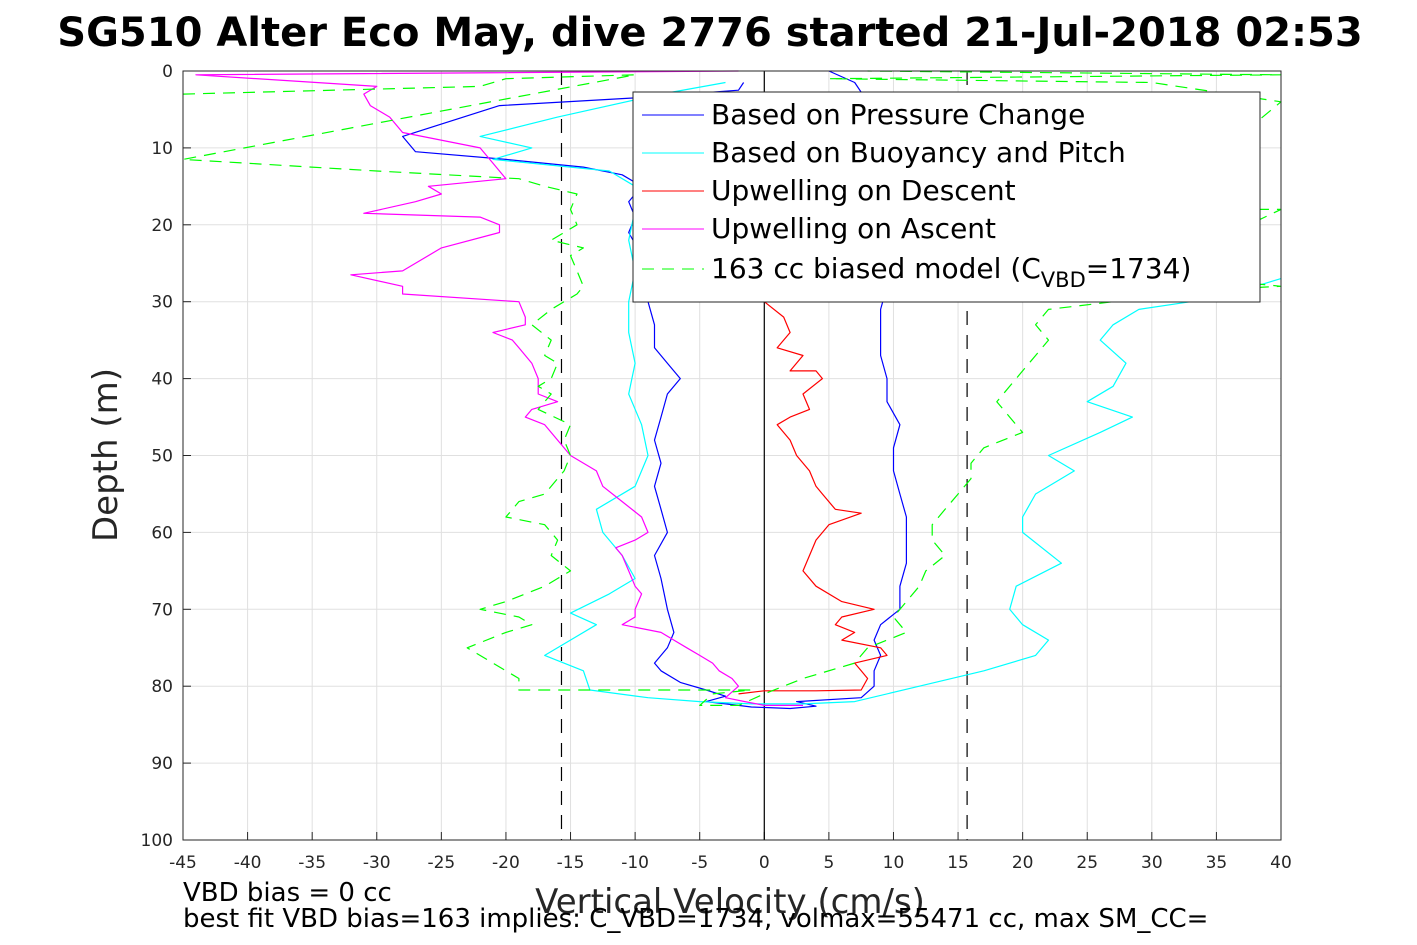 The width and height of the screenshot is (1417, 945). I want to click on x-tick-label: -15, so click(571, 863).